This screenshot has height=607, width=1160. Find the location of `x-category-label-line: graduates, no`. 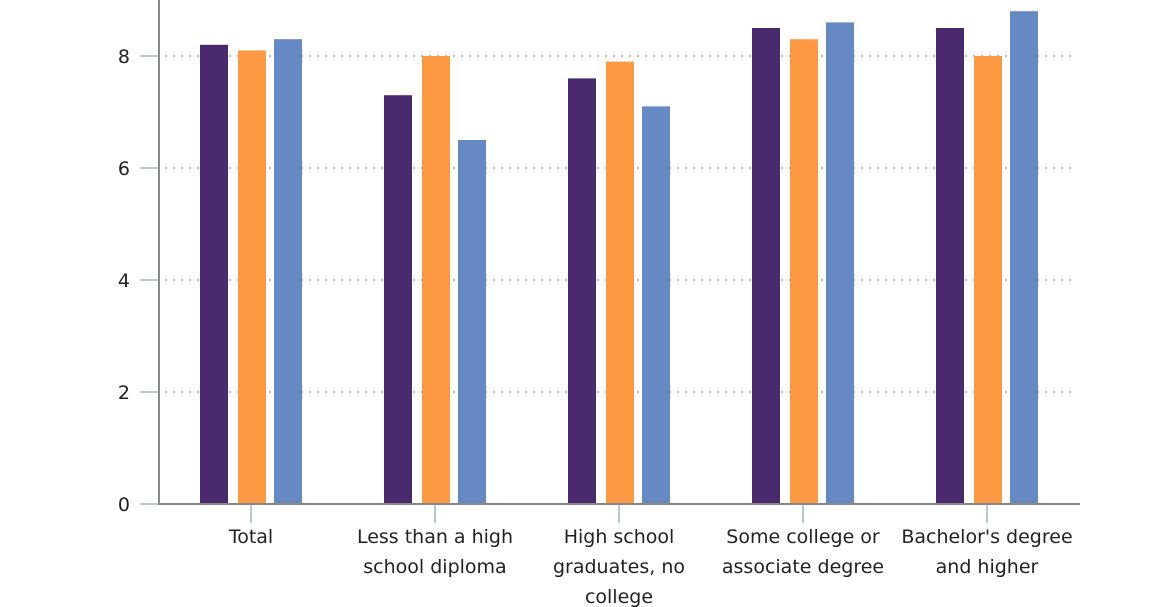

x-category-label-line: graduates, no is located at coordinates (619, 567).